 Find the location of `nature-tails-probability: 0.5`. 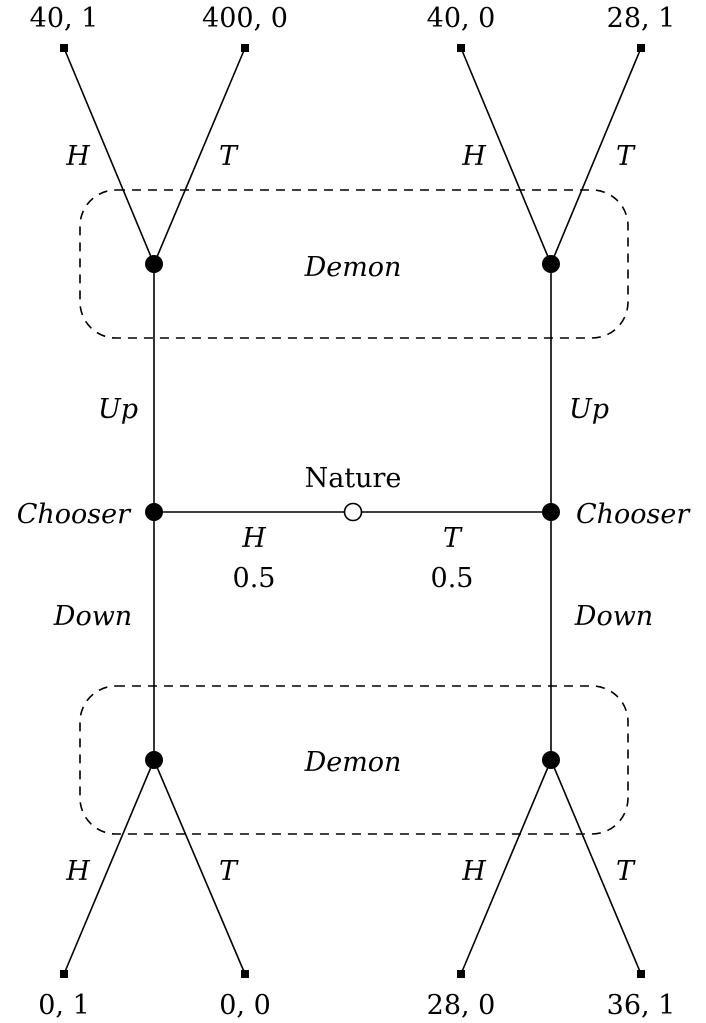

nature-tails-probability: 0.5 is located at coordinates (452, 578).